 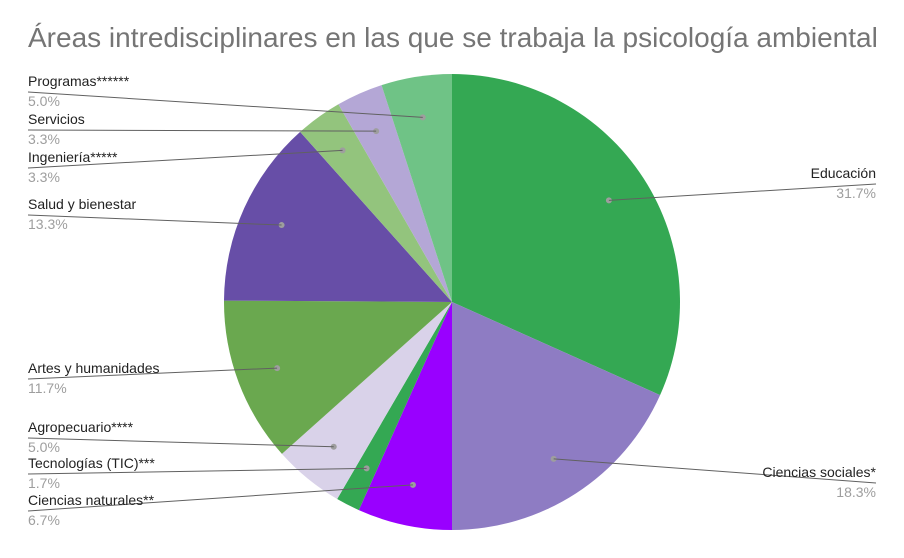 I want to click on slice-percentage: 6.7%, so click(x=44, y=520).